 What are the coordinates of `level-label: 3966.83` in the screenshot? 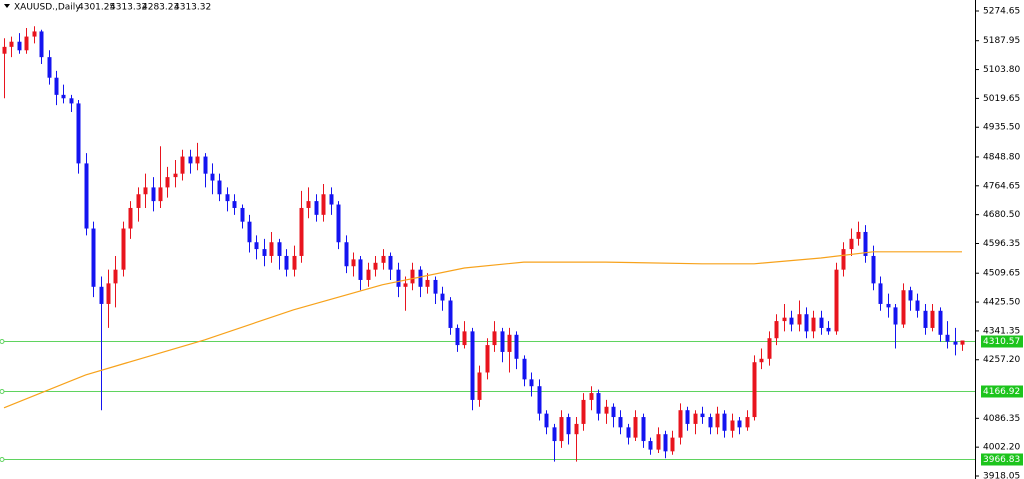 It's located at (1001, 460).